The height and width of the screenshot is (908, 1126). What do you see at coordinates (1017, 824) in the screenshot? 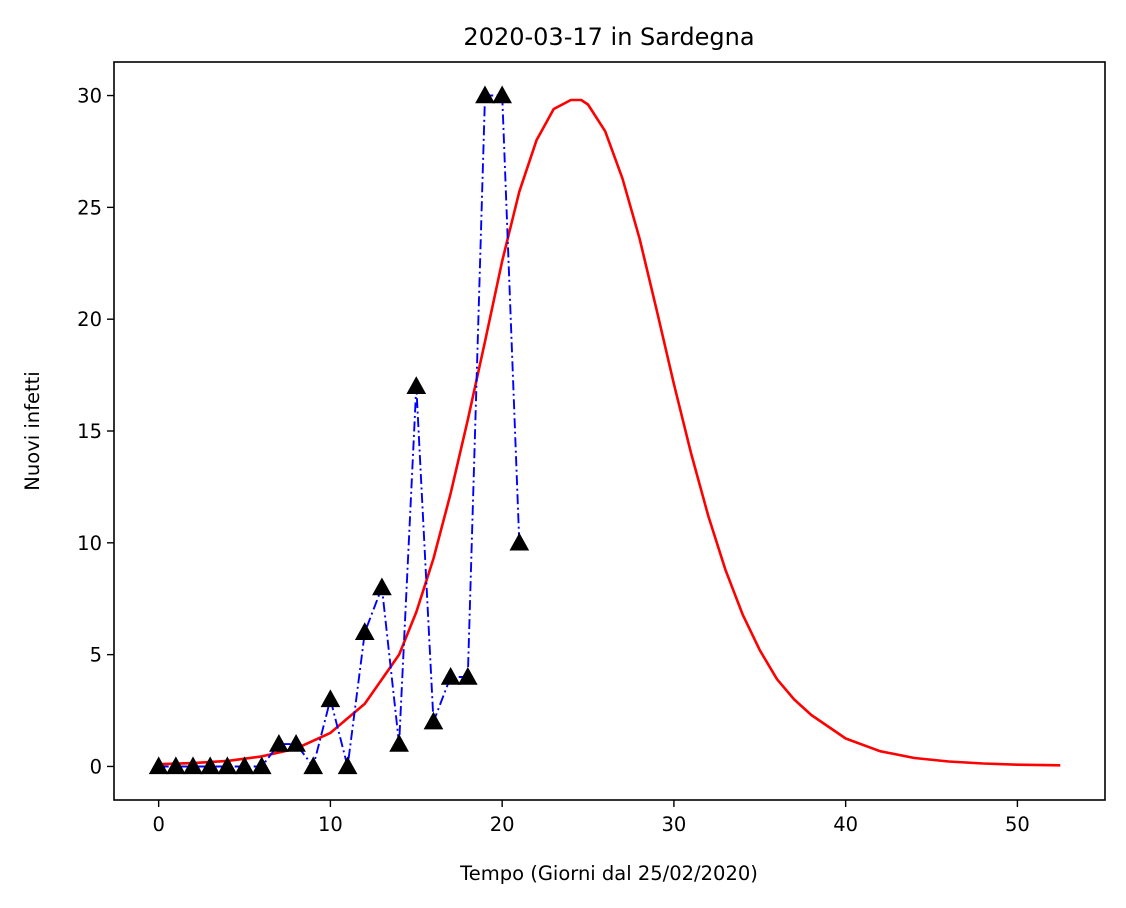
I see `x-tick-label: 50` at bounding box center [1017, 824].